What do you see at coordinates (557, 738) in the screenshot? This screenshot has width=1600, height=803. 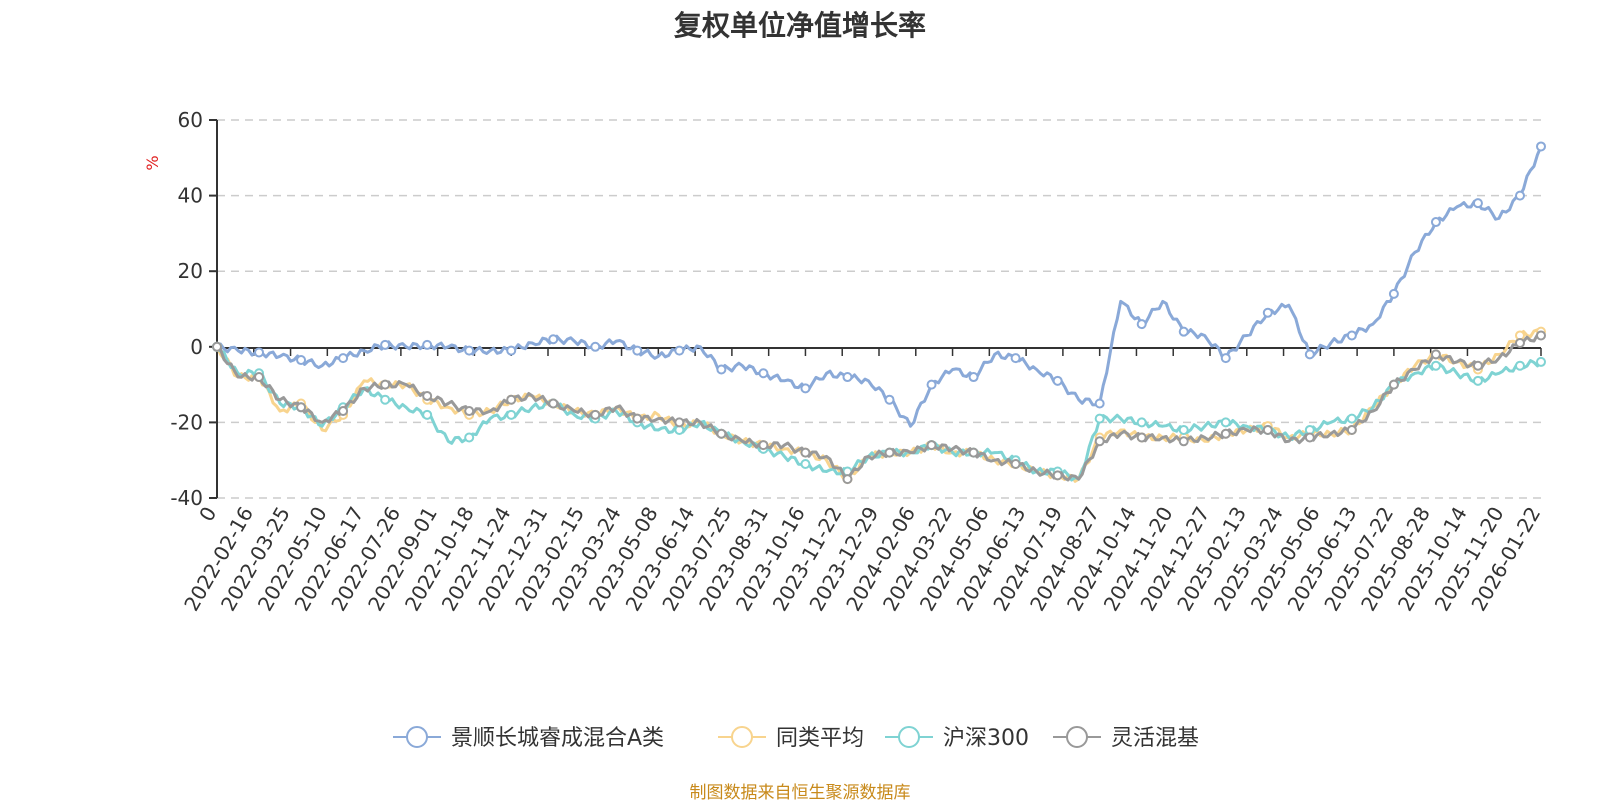 I see `legend-label: 景顺长城睿成混合A类` at bounding box center [557, 738].